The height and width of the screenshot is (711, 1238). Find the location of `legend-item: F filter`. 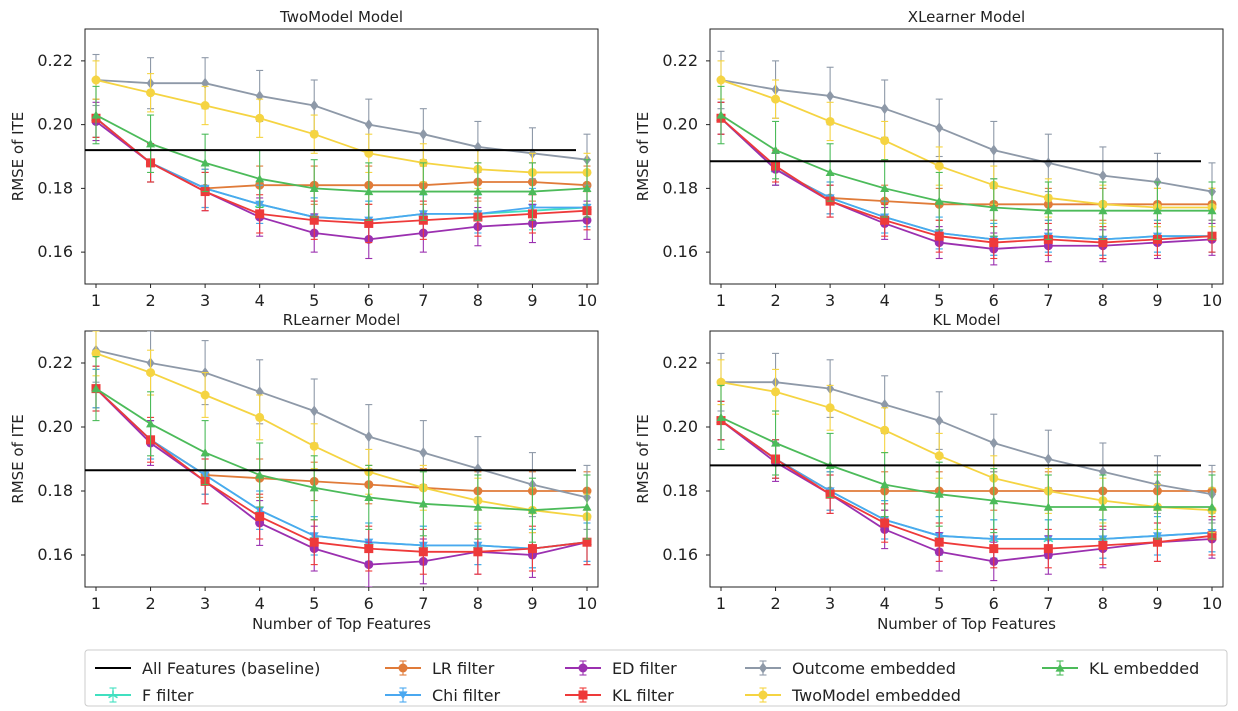

legend-item: F filter is located at coordinates (144, 695).